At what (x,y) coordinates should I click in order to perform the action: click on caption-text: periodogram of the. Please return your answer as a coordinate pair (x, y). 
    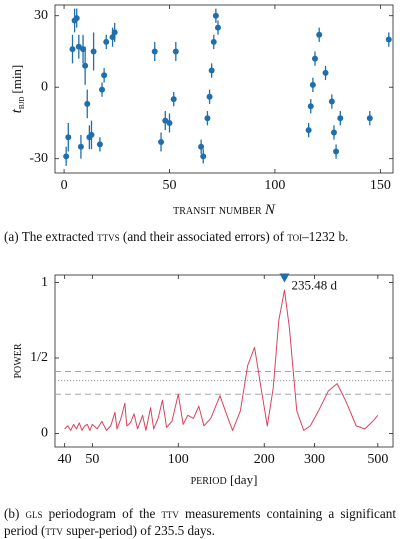
    Looking at the image, I should click on (102, 513).